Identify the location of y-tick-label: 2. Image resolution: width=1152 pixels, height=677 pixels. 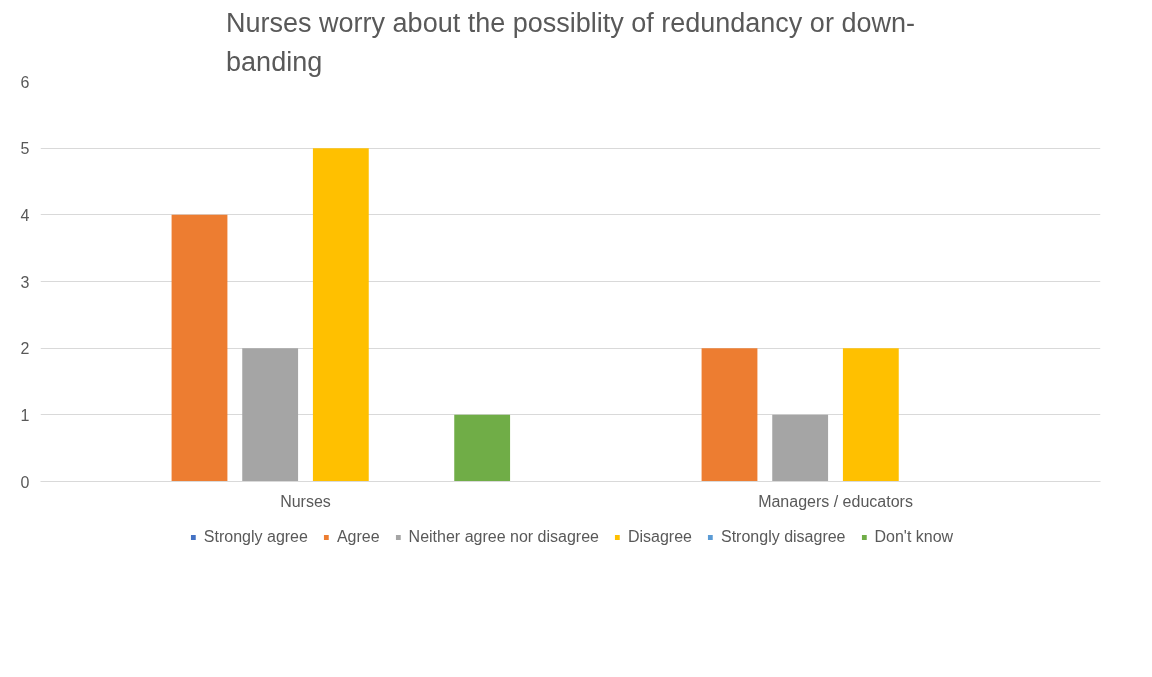
(25, 349).